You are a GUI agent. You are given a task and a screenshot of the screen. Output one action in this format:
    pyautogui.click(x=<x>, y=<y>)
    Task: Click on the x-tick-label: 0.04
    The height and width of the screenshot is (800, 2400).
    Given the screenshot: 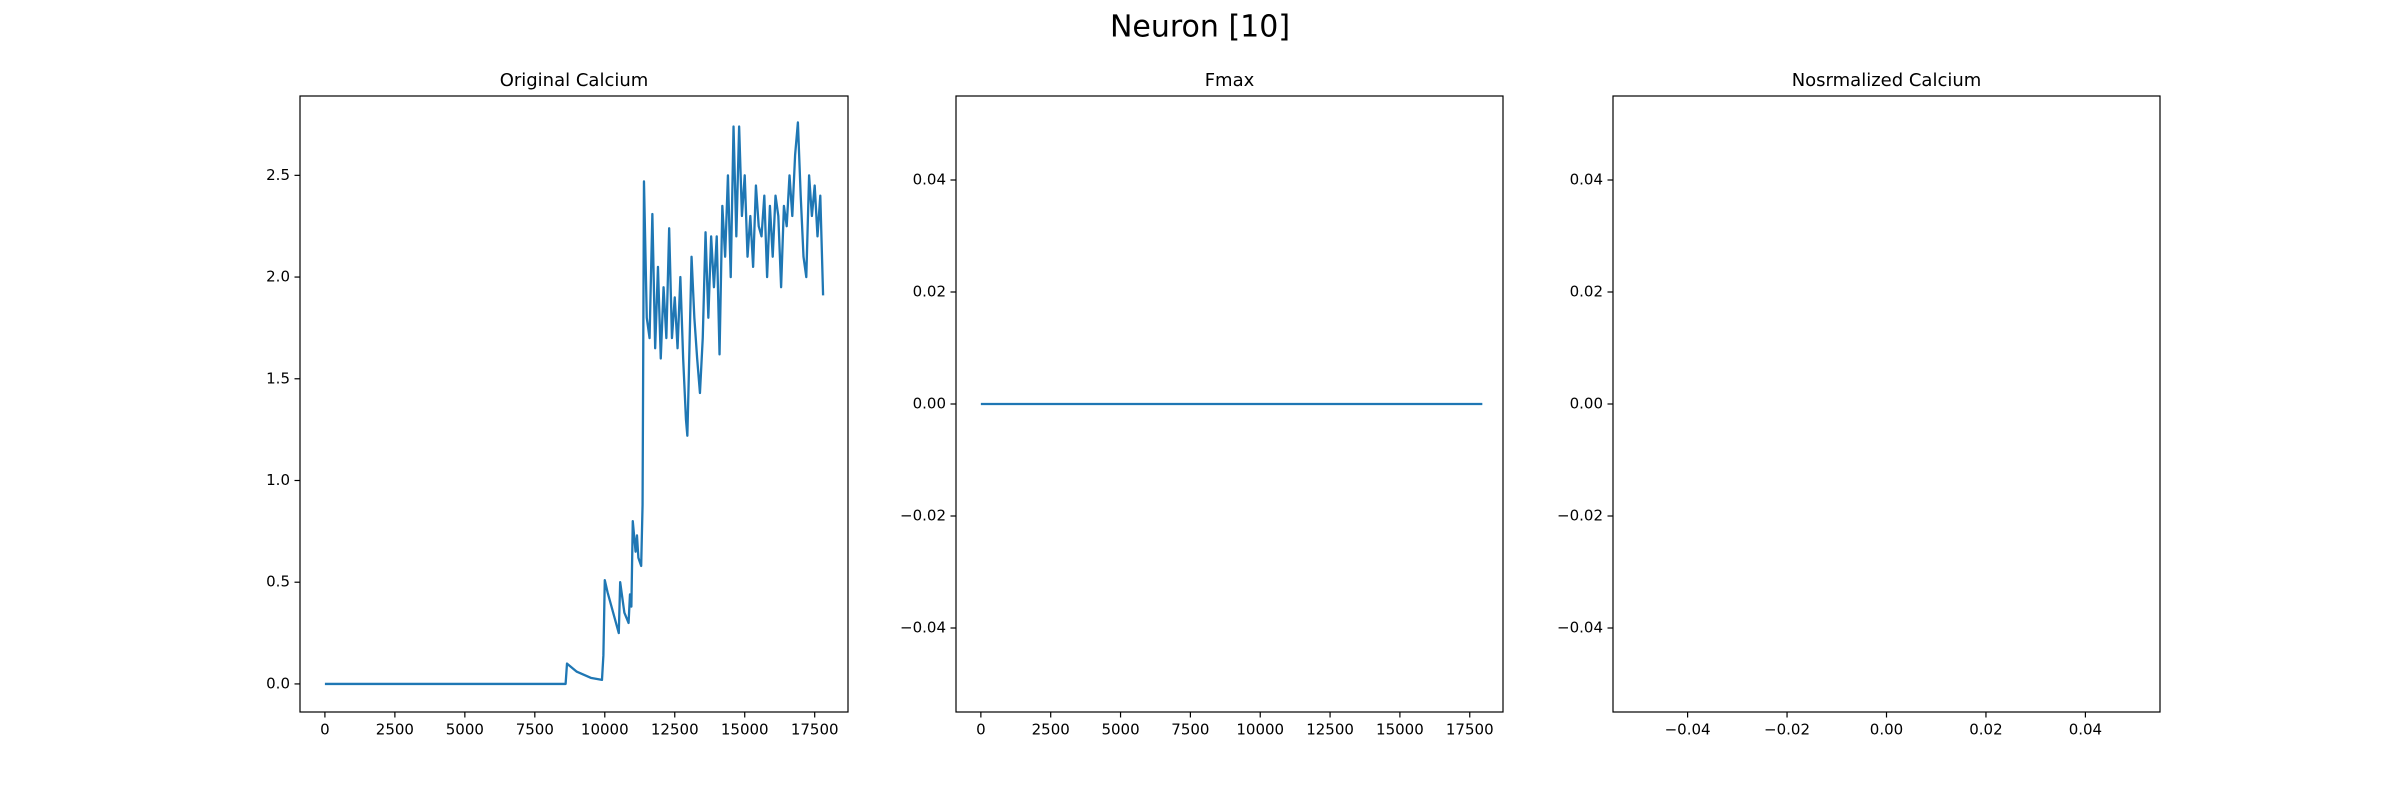 What is the action you would take?
    pyautogui.click(x=2085, y=730)
    